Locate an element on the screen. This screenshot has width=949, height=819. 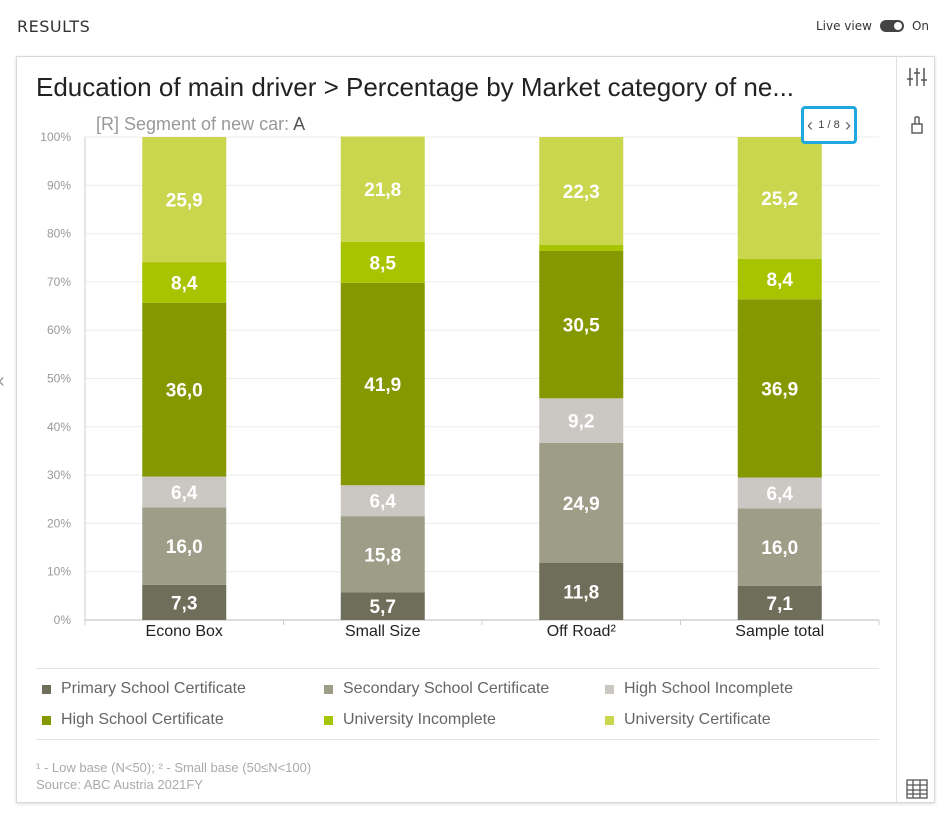
y-tick-label: 60% is located at coordinates (59, 330).